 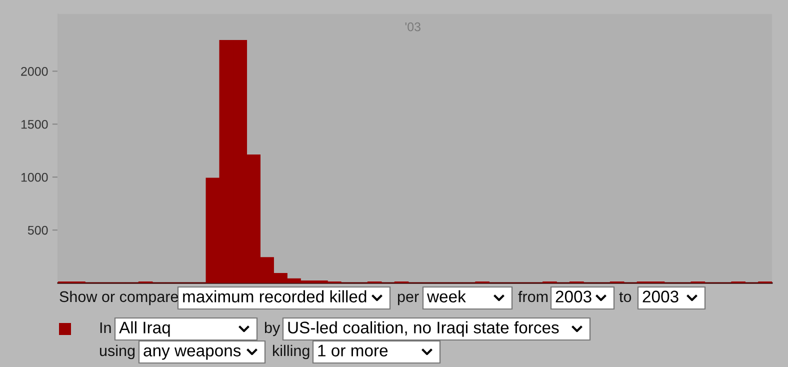 What do you see at coordinates (446, 296) in the screenshot?
I see `text: week` at bounding box center [446, 296].